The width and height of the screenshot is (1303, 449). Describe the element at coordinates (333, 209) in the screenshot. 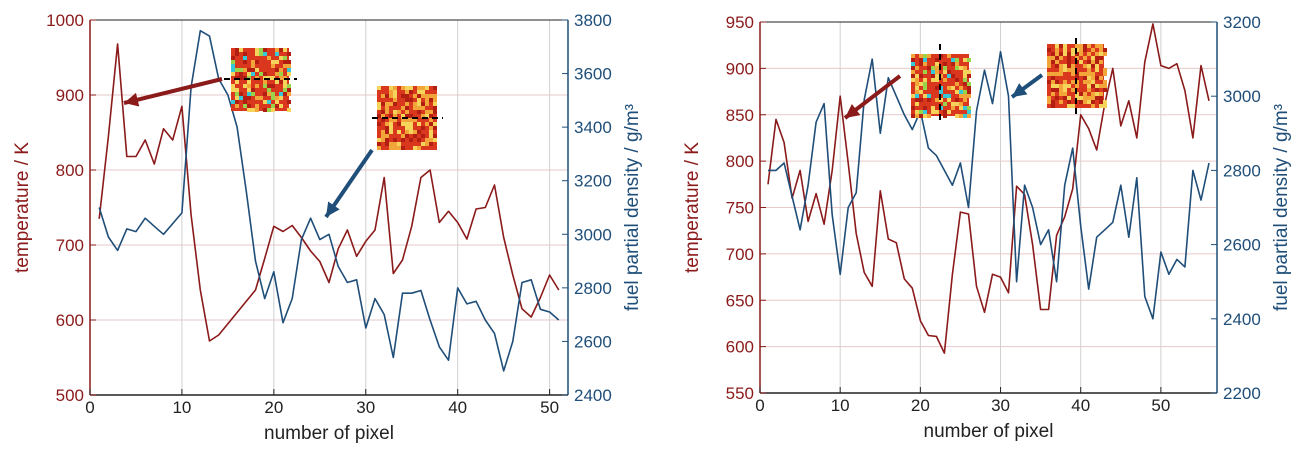

I see `arrow-head` at that location.